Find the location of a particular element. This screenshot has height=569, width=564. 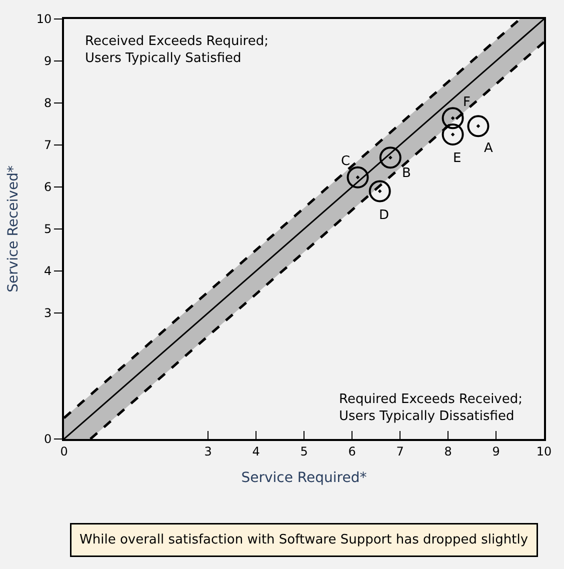

text: While overall satisfaction with Software Support has dropped slightly is located at coordinates (304, 540).